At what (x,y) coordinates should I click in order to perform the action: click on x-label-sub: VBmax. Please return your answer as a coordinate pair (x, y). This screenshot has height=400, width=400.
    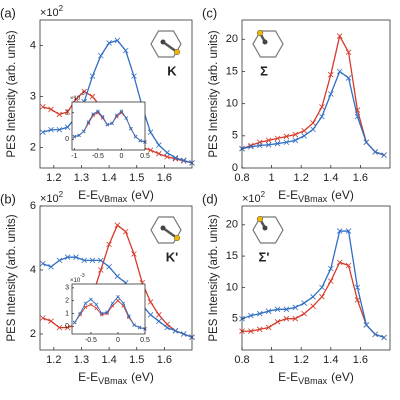
    Looking at the image, I should click on (113, 199).